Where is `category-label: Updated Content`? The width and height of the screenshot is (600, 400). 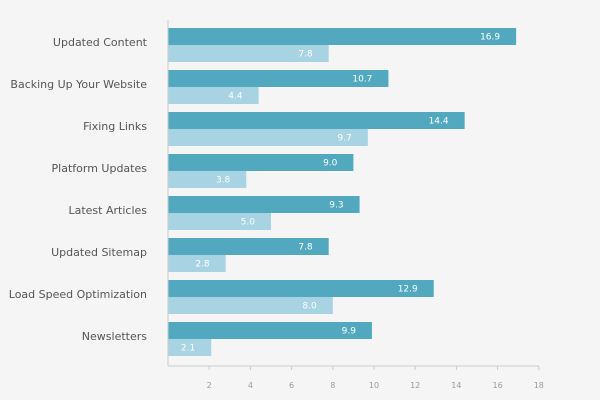
category-label: Updated Content is located at coordinates (100, 42).